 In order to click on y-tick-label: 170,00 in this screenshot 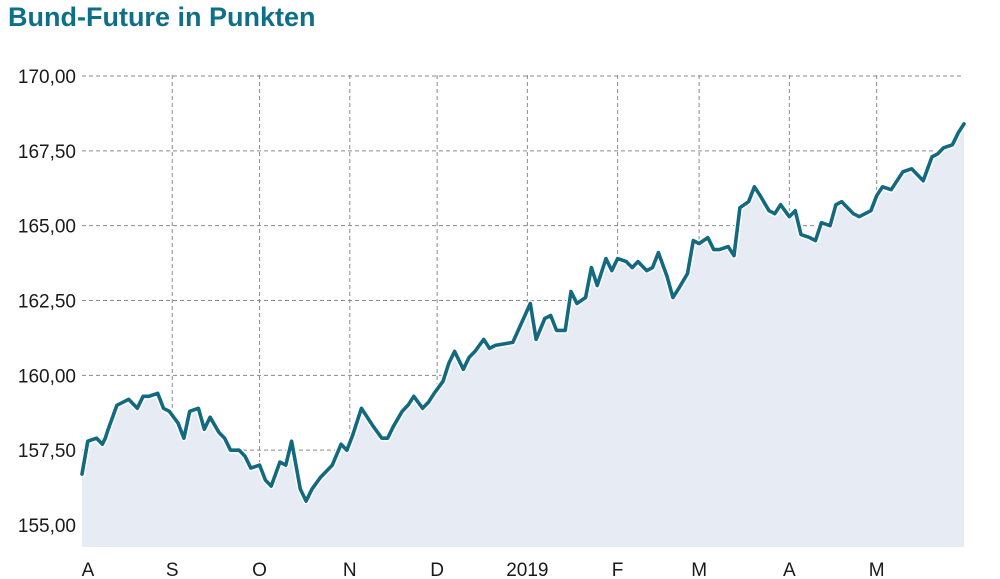, I will do `click(47, 77)`.